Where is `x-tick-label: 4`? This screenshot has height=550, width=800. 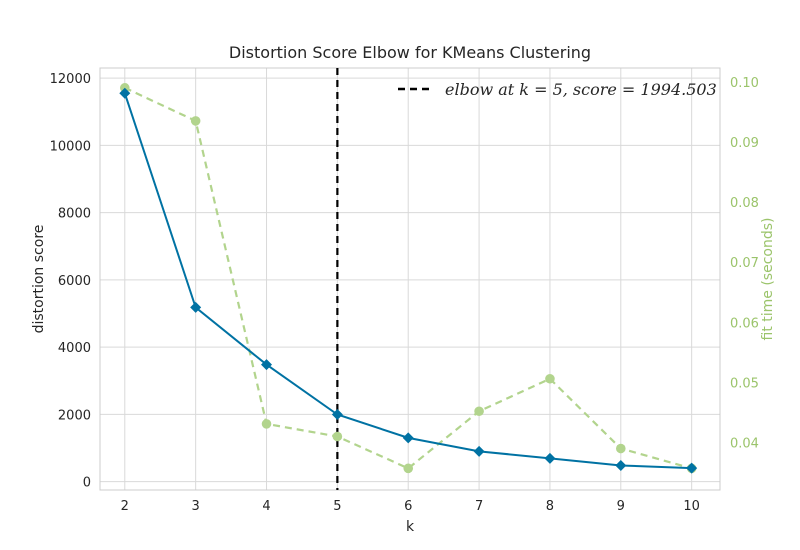 x-tick-label: 4 is located at coordinates (266, 506).